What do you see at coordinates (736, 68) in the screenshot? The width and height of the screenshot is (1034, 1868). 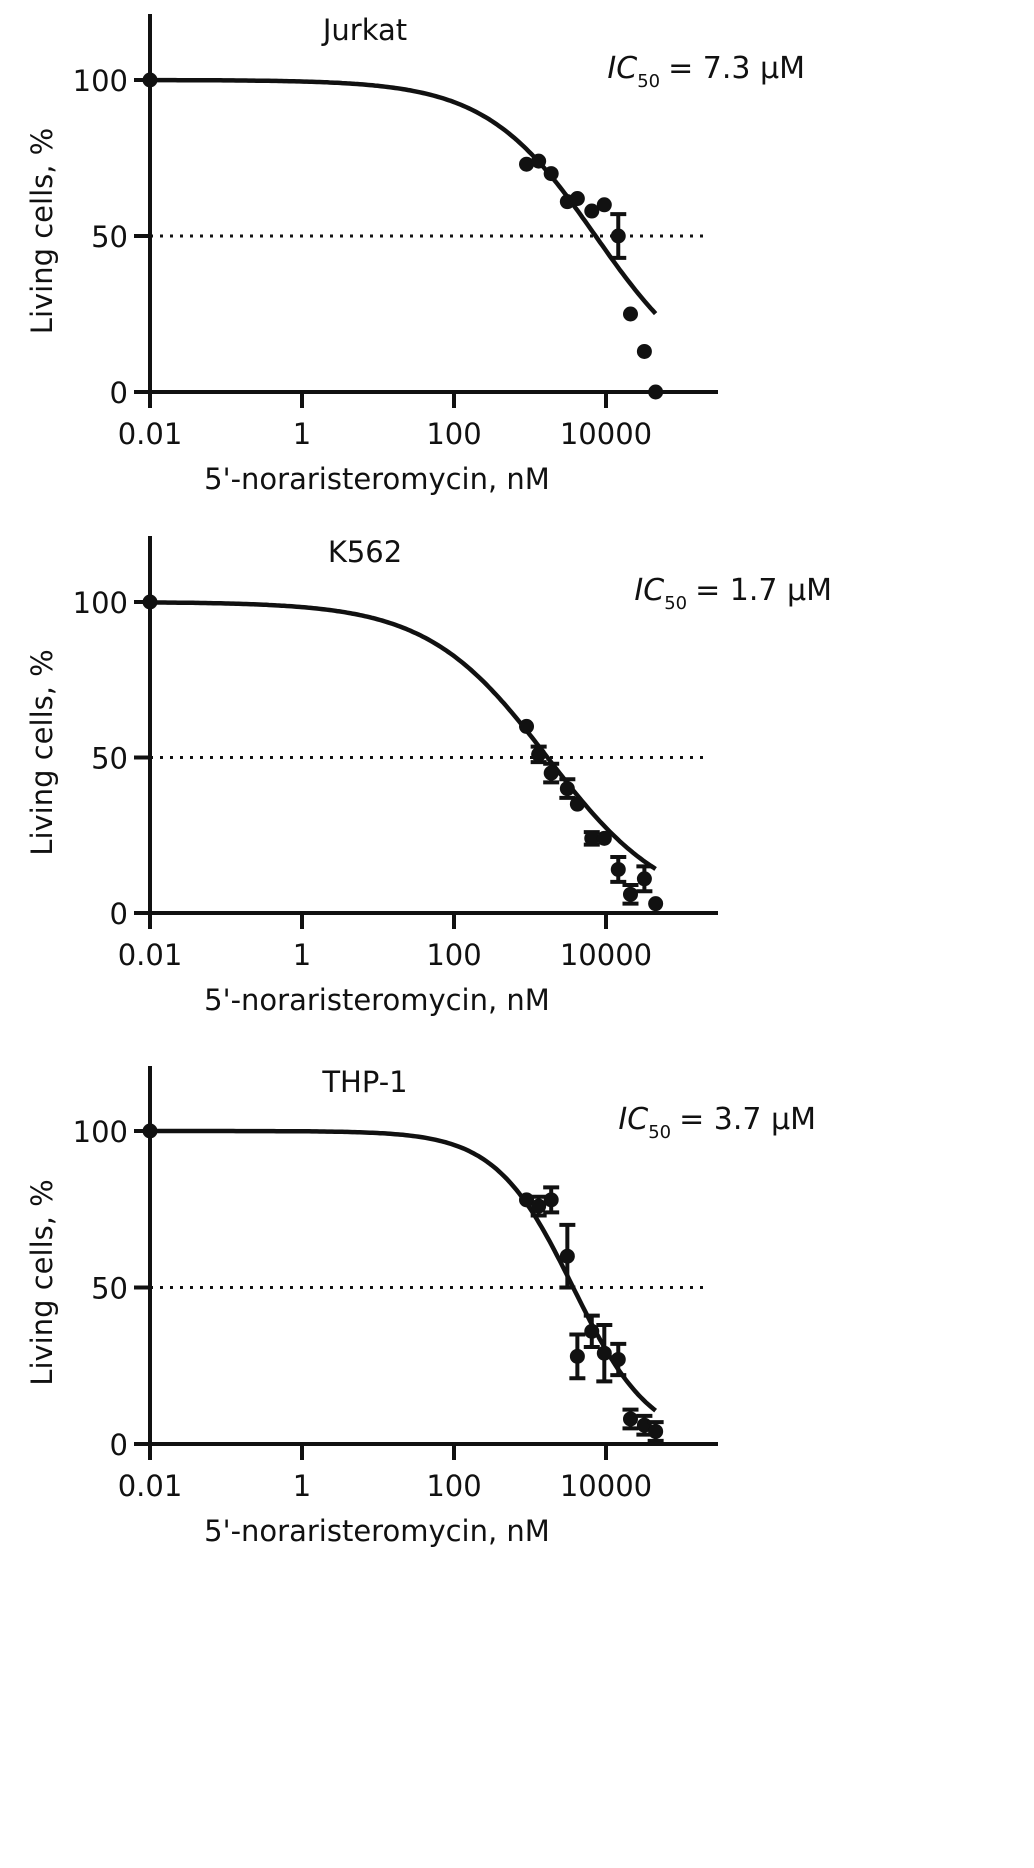 I see `ic-value: = 7.3 μM` at bounding box center [736, 68].